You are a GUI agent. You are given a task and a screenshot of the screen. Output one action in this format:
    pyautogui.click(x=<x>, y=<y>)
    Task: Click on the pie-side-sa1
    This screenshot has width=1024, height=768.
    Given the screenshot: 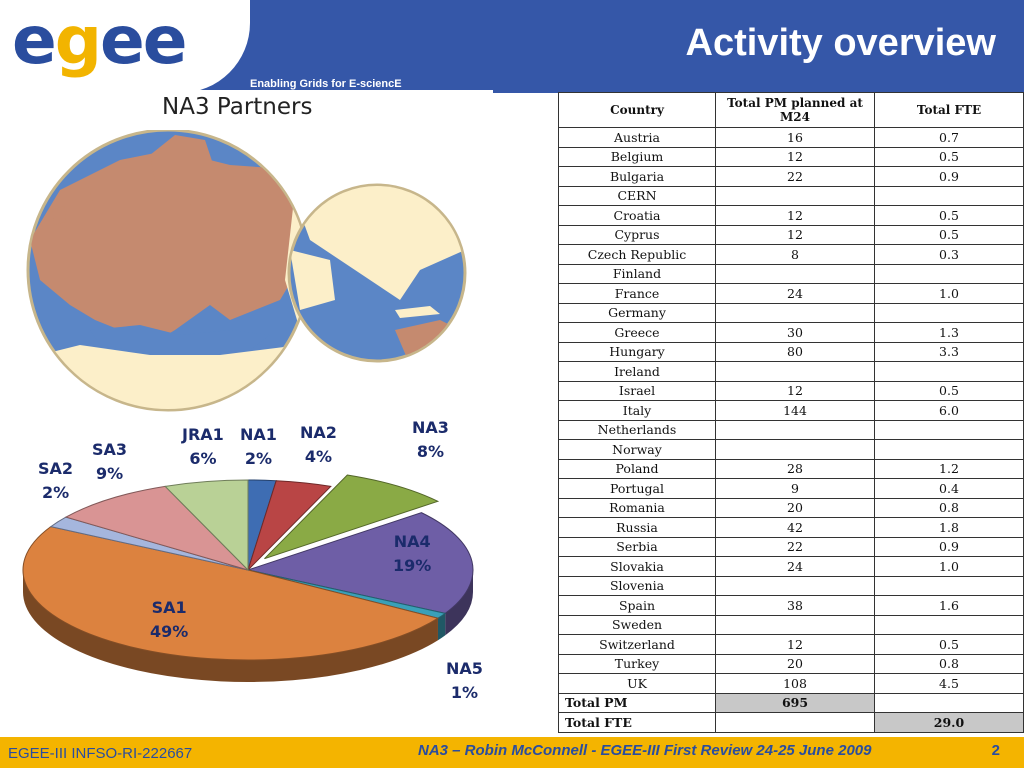 What is the action you would take?
    pyautogui.click(x=230, y=626)
    